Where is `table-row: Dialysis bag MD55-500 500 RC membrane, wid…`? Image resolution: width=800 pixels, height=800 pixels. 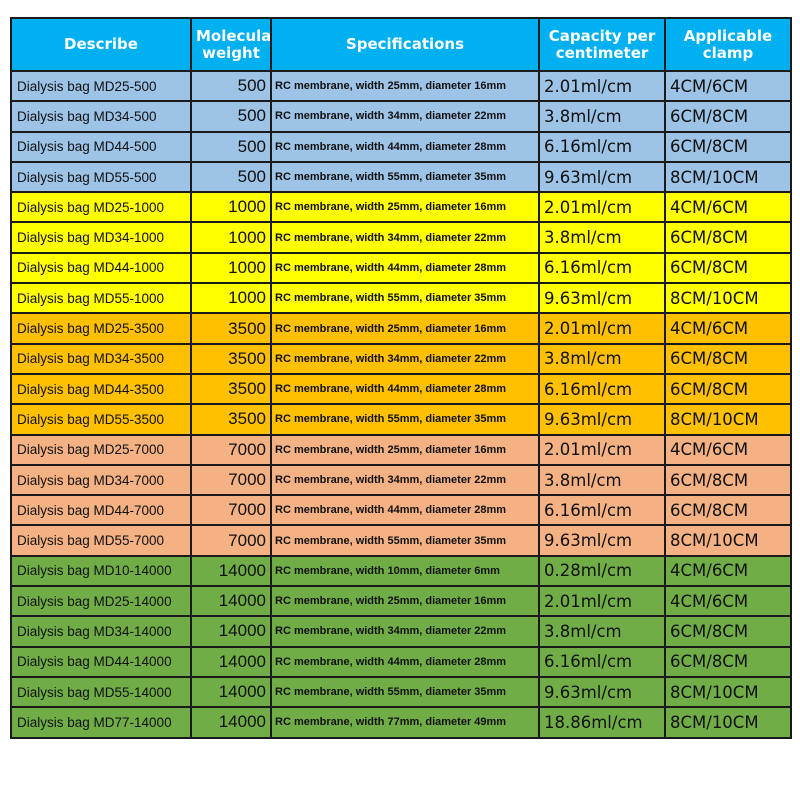
table-row: Dialysis bag MD55-500 500 RC membrane, wid… is located at coordinates (401, 177).